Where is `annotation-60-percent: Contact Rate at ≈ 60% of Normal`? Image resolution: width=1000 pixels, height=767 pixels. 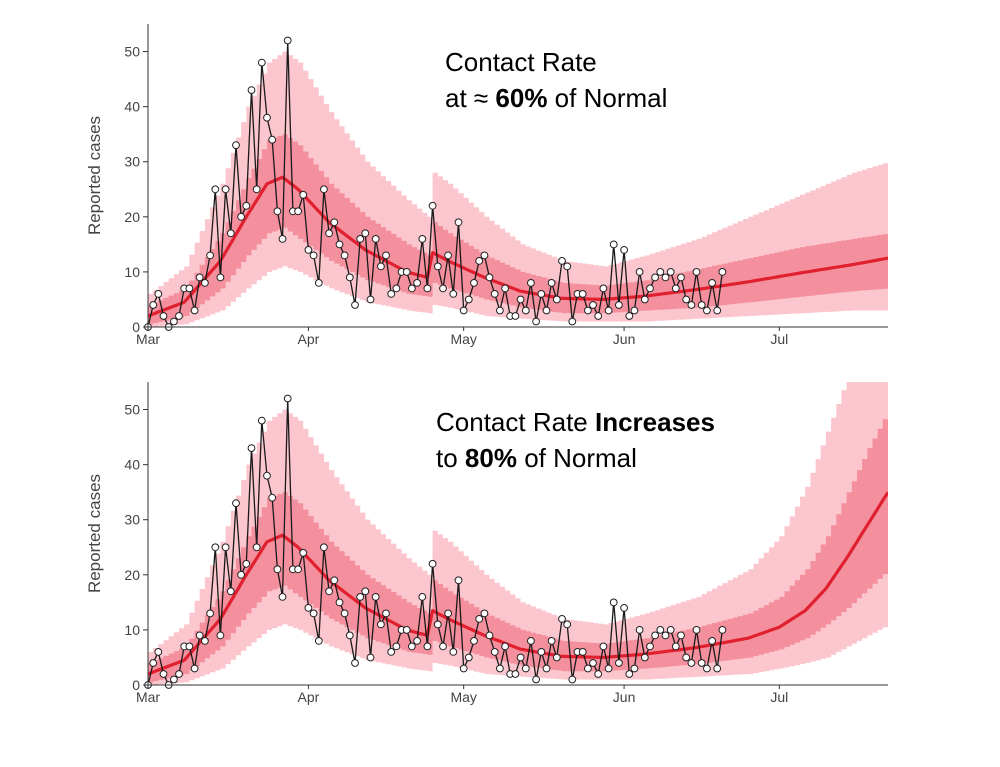 annotation-60-percent: Contact Rate at ≈ 60% of Normal is located at coordinates (556, 80).